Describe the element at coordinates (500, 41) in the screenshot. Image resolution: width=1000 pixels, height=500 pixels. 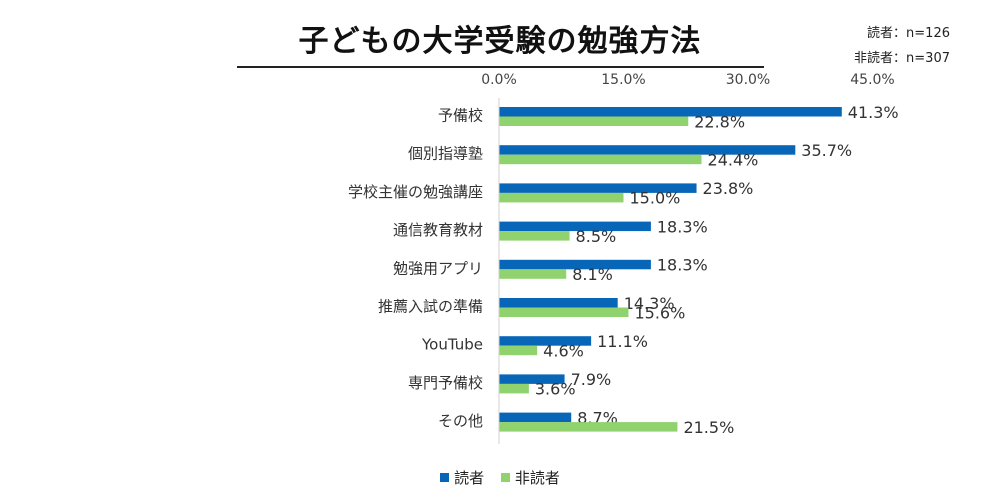
I see `chart-title: 子どもの大学受験の勉強方法` at that location.